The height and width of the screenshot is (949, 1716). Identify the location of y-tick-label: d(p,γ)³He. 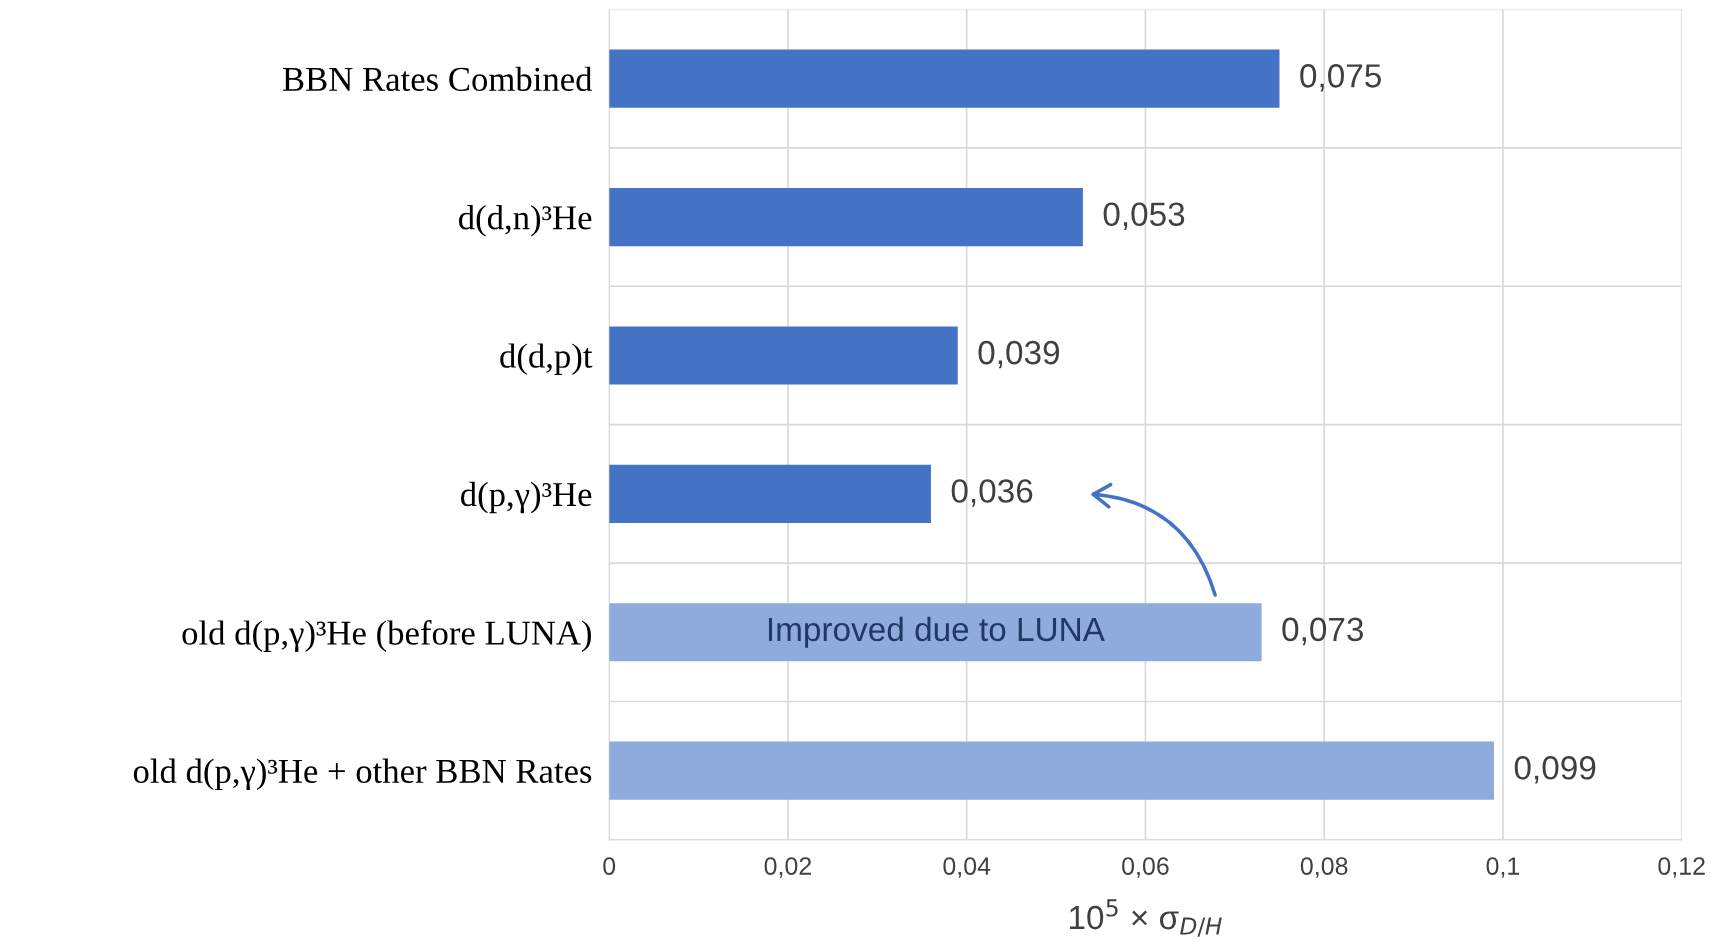
(526, 497).